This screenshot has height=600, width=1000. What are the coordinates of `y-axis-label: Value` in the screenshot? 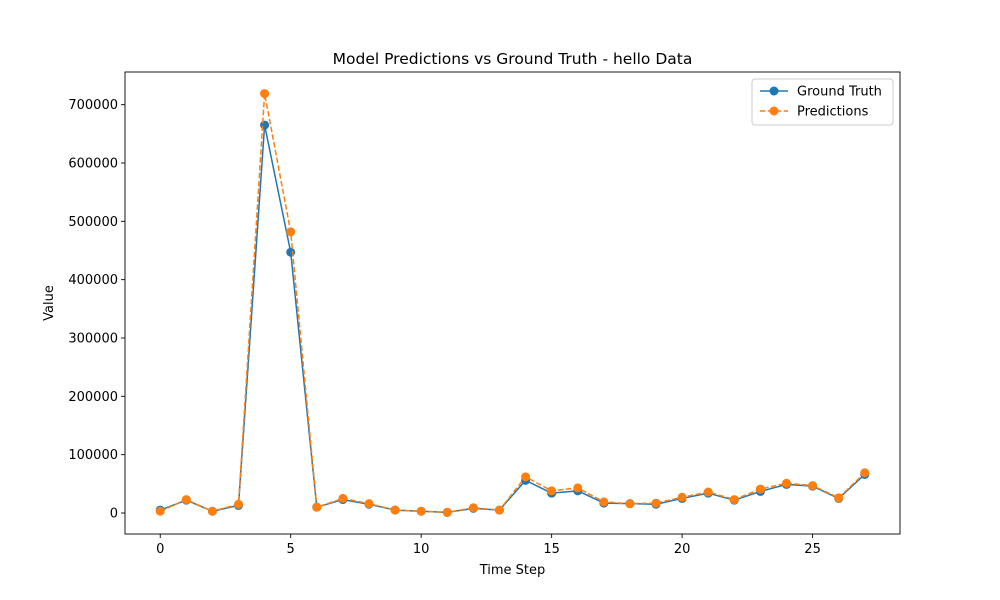 It's located at (49, 303).